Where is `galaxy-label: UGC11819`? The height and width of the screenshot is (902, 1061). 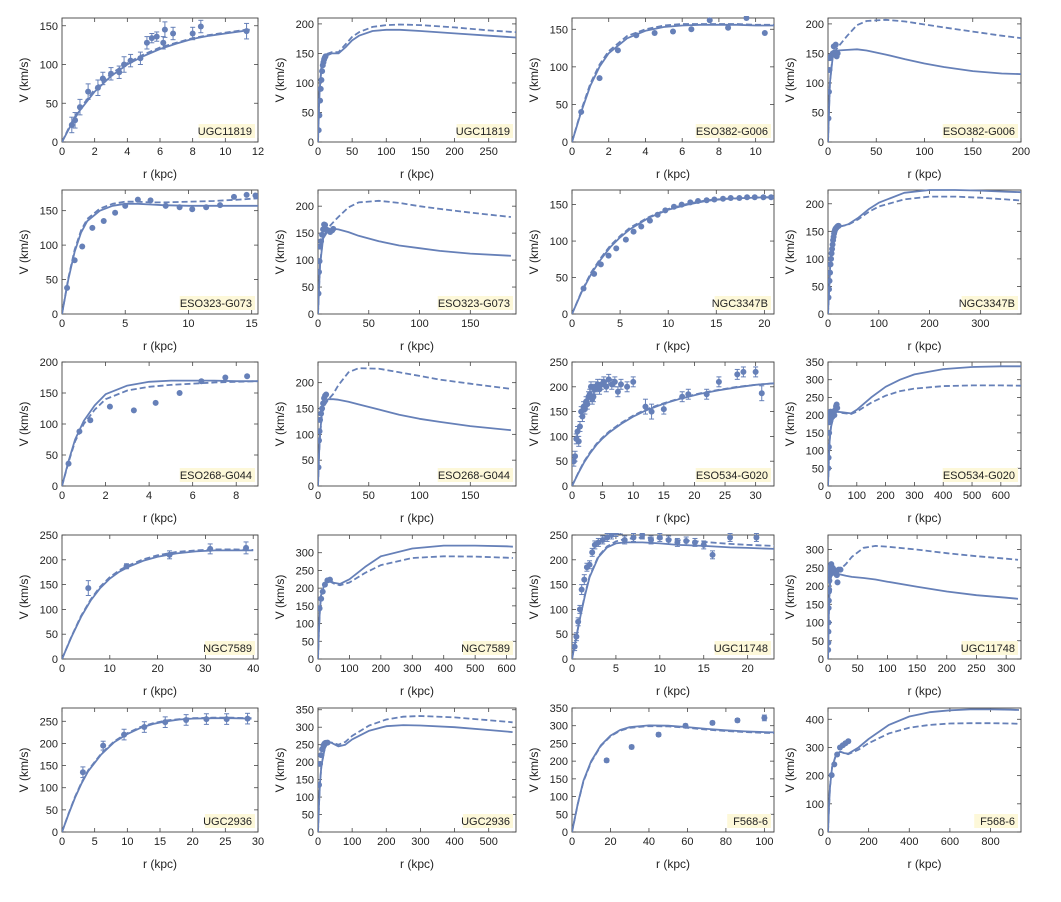 galaxy-label: UGC11819 is located at coordinates (483, 132).